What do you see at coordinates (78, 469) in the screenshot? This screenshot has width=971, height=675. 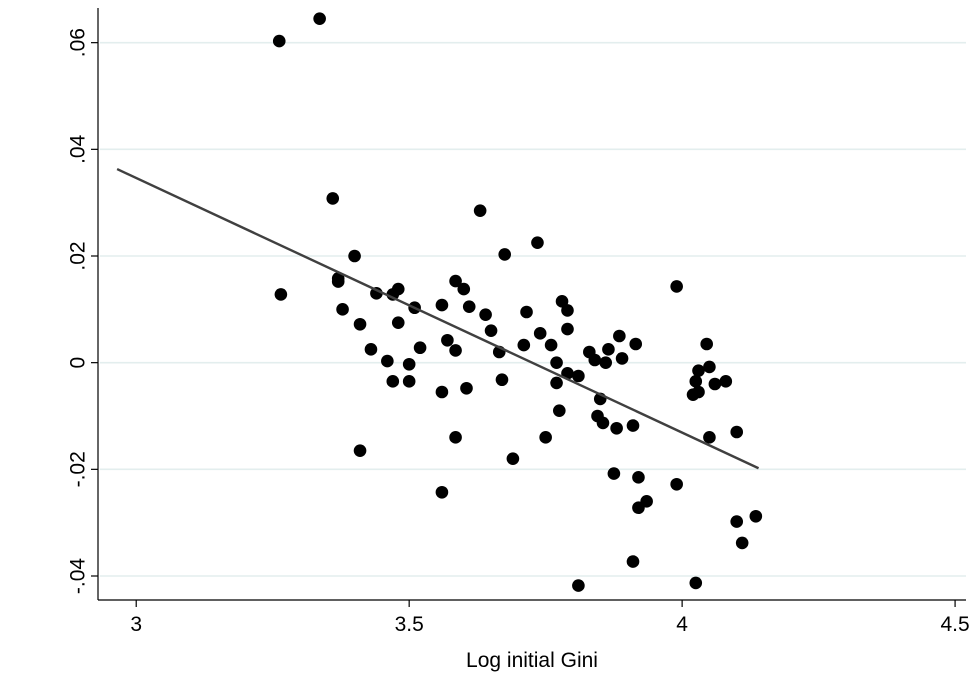 I see `y-tick-label: -.02` at bounding box center [78, 469].